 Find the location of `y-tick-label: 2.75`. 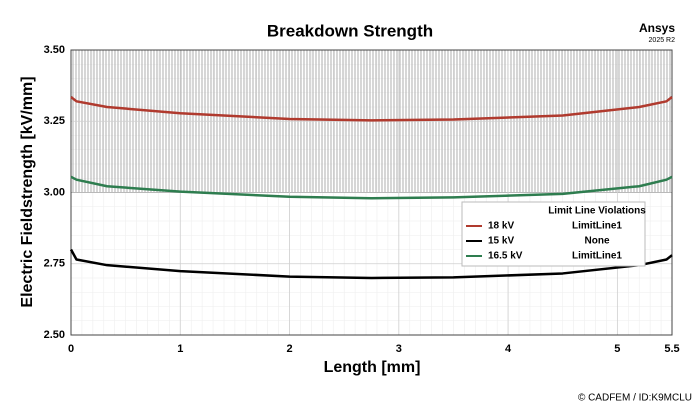

y-tick-label: 2.75 is located at coordinates (54, 264).